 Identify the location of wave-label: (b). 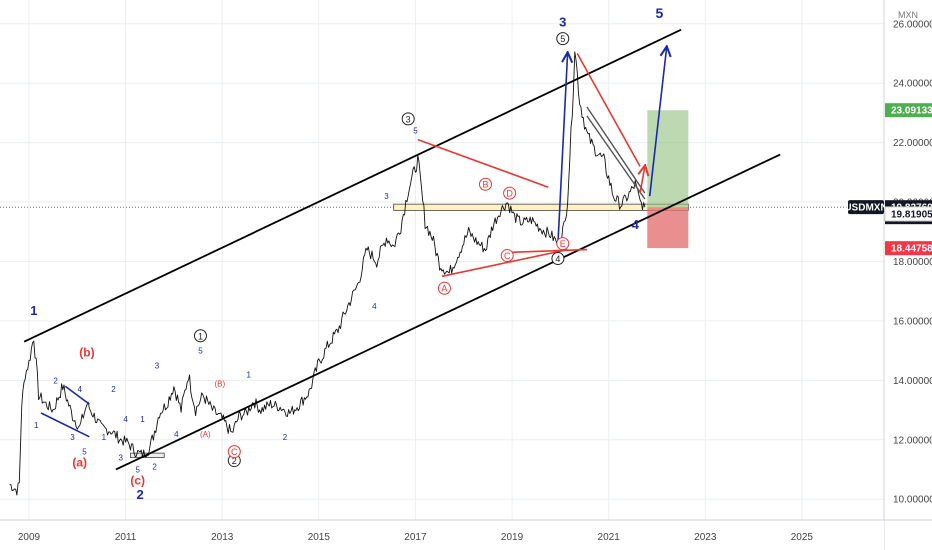
(86, 353).